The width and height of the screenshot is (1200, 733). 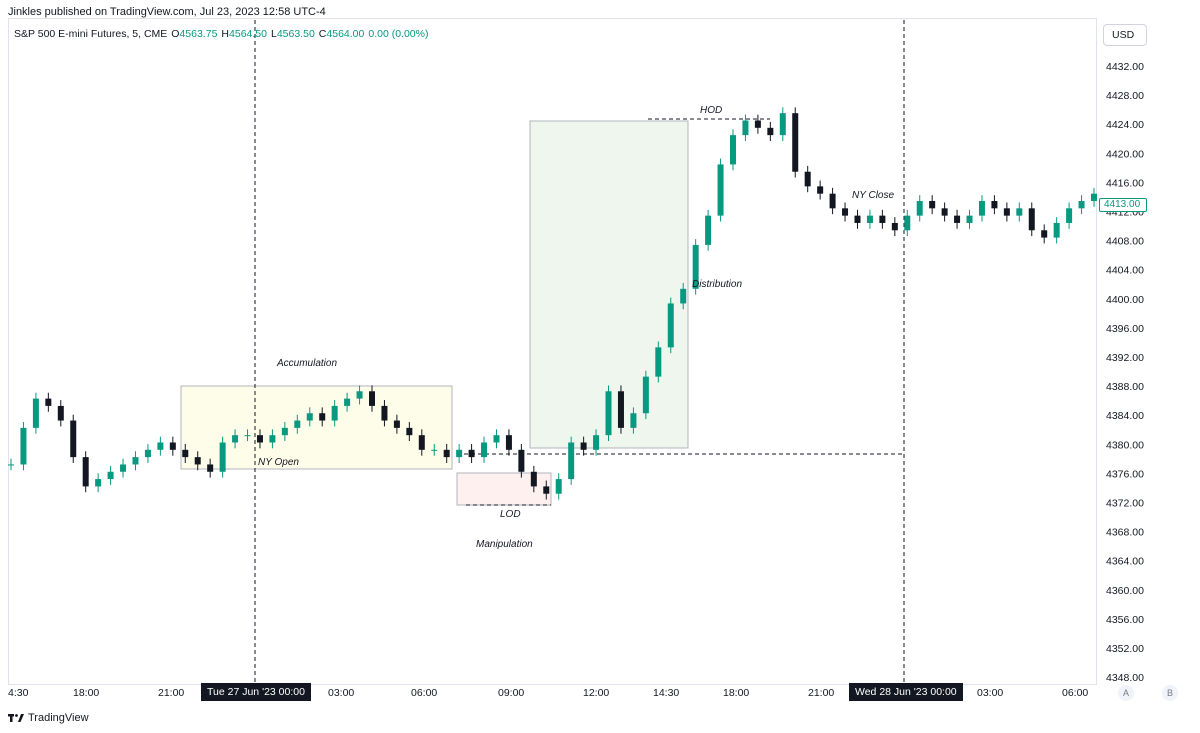 What do you see at coordinates (171, 693) in the screenshot?
I see `time-tick-label: 21:00` at bounding box center [171, 693].